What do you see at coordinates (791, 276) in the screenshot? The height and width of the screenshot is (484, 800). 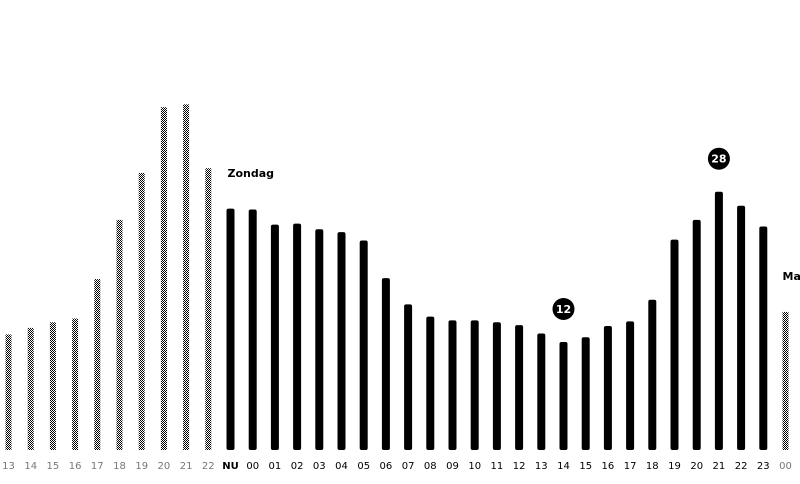 I see `day-label: Maand` at bounding box center [791, 276].